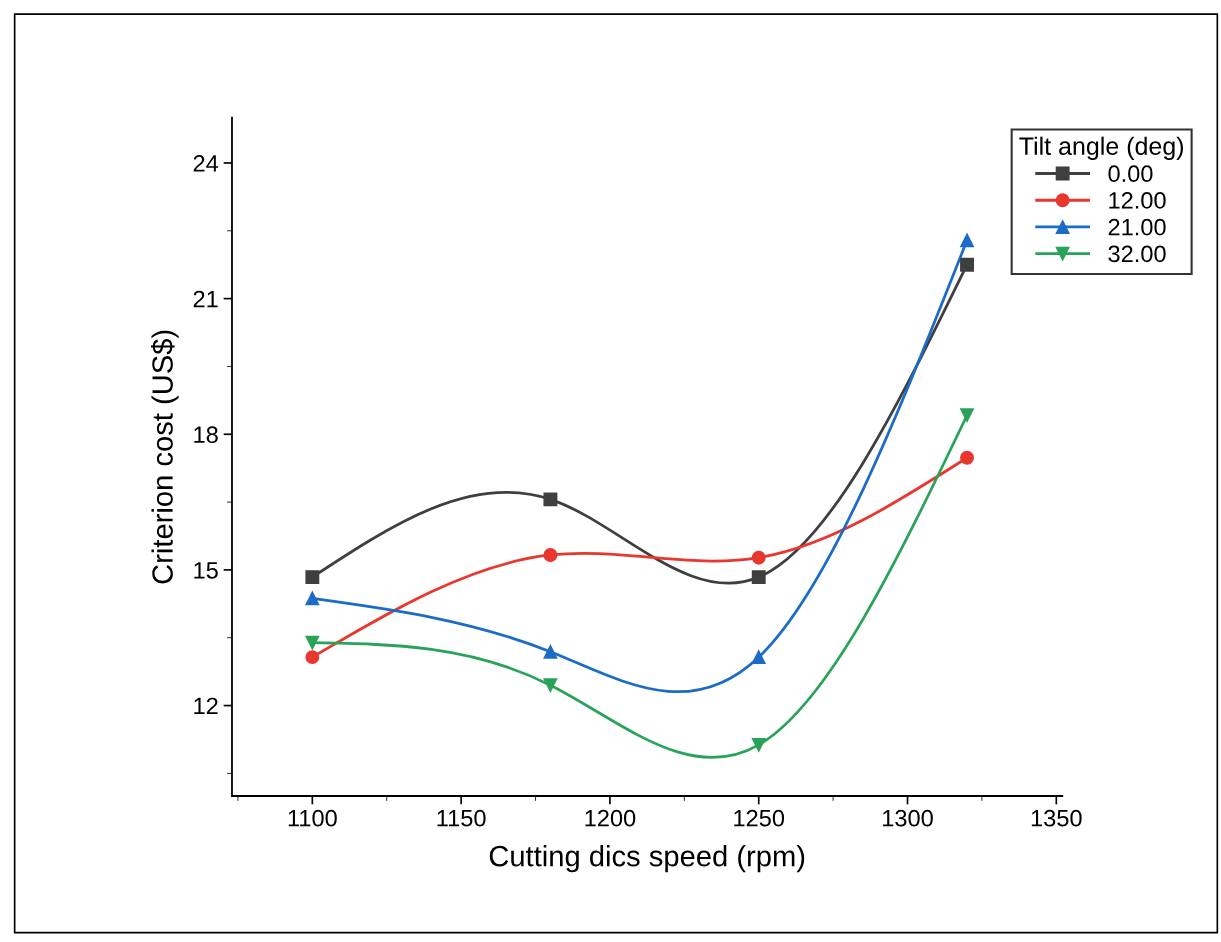 This screenshot has height=942, width=1221. What do you see at coordinates (312, 818) in the screenshot?
I see `x-tick-label: 1100` at bounding box center [312, 818].